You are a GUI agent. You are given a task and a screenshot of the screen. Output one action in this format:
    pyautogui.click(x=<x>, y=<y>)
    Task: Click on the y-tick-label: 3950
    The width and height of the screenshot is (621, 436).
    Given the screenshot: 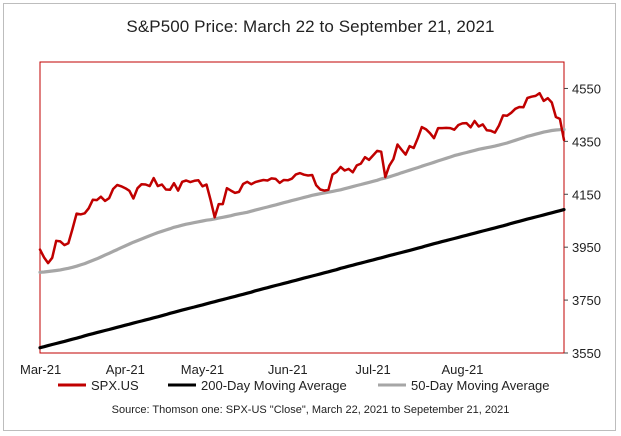 What is the action you would take?
    pyautogui.click(x=586, y=247)
    